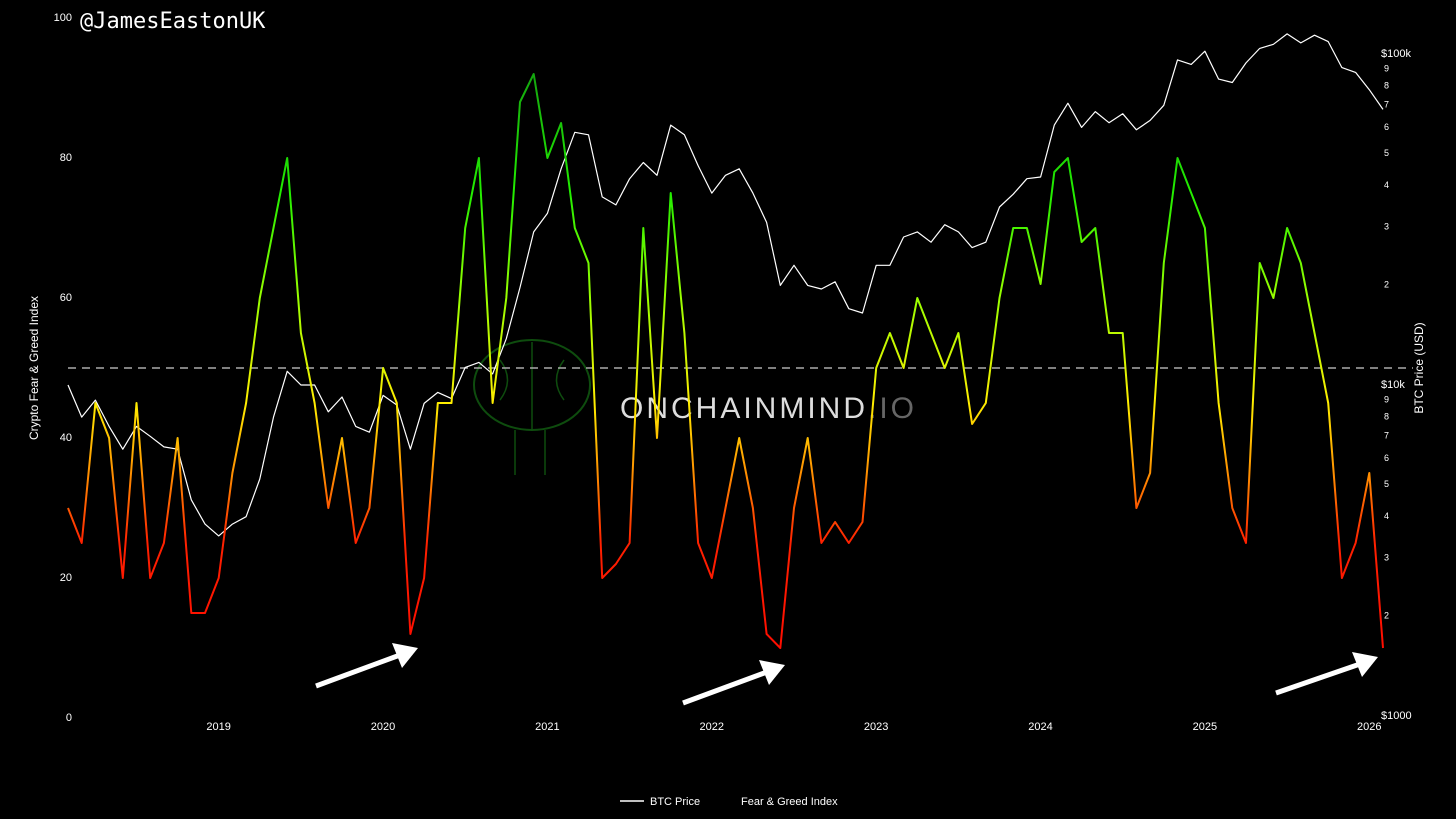 This screenshot has width=1456, height=819. What do you see at coordinates (66, 578) in the screenshot?
I see `y-tick-label: 20` at bounding box center [66, 578].